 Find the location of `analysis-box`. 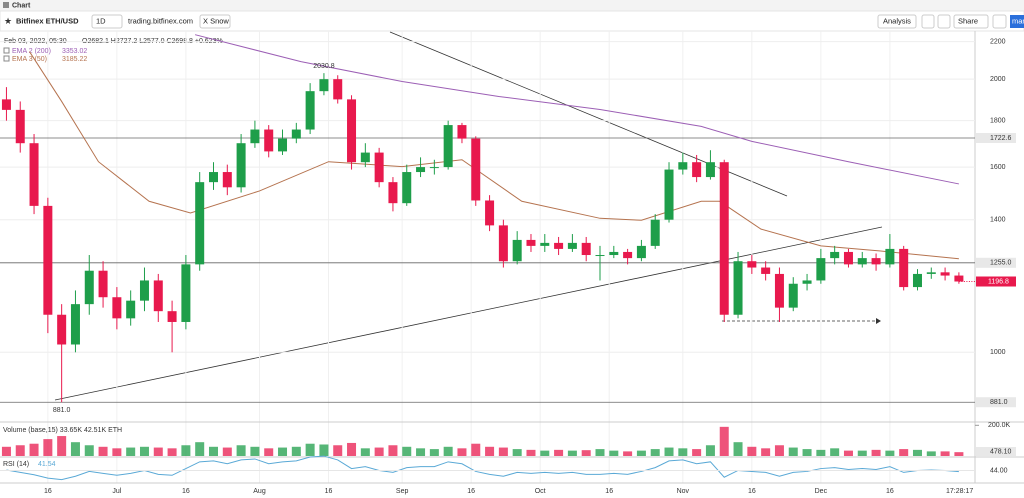

analysis-box is located at coordinates (897, 21).